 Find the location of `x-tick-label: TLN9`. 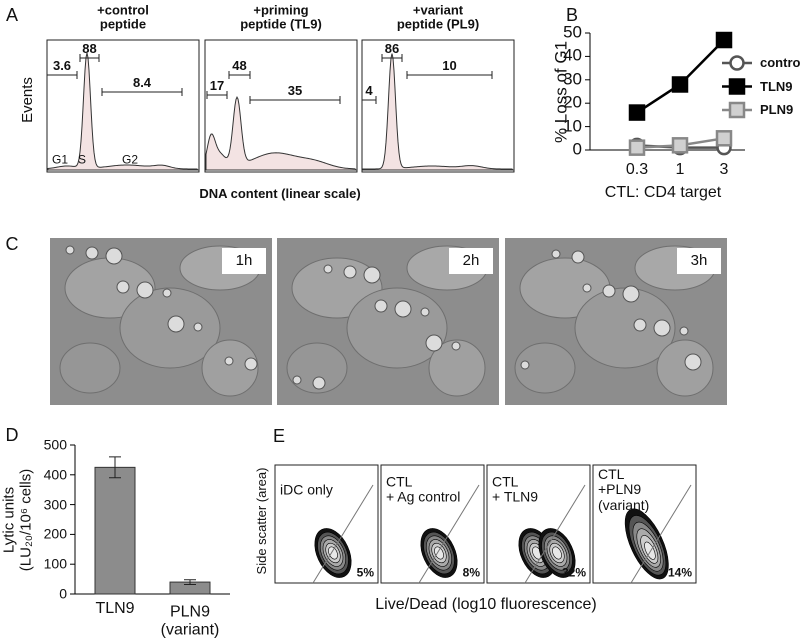

x-tick-label: TLN9 is located at coordinates (115, 609).